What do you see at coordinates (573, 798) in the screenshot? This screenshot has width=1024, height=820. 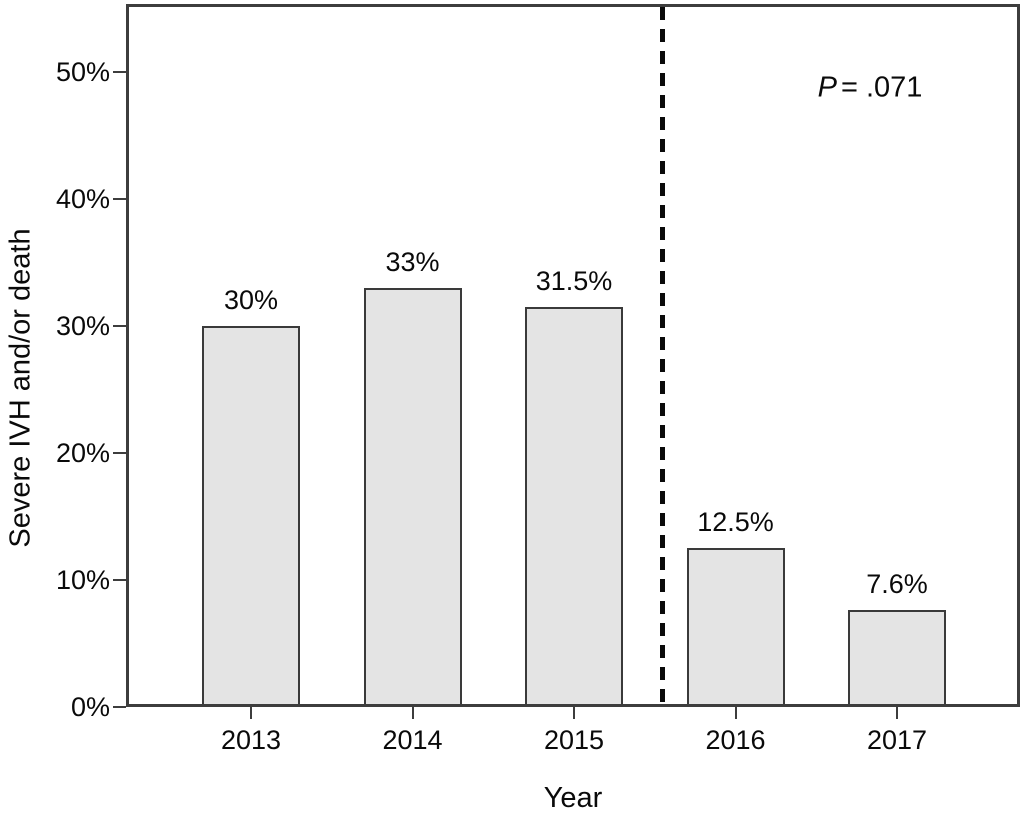 I see `x-axis-title: Year` at bounding box center [573, 798].